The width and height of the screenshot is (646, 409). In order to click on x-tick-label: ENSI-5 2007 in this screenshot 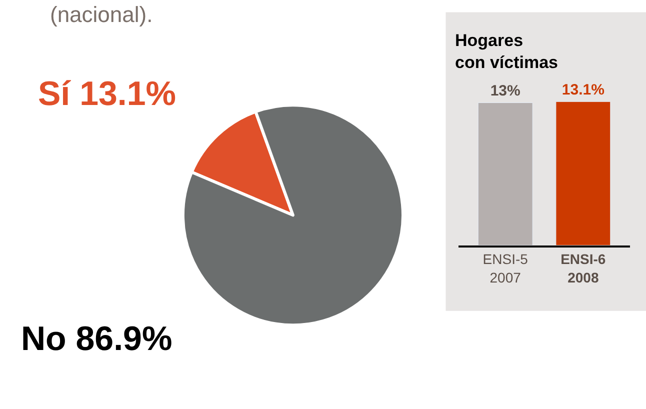, I will do `click(505, 268)`.